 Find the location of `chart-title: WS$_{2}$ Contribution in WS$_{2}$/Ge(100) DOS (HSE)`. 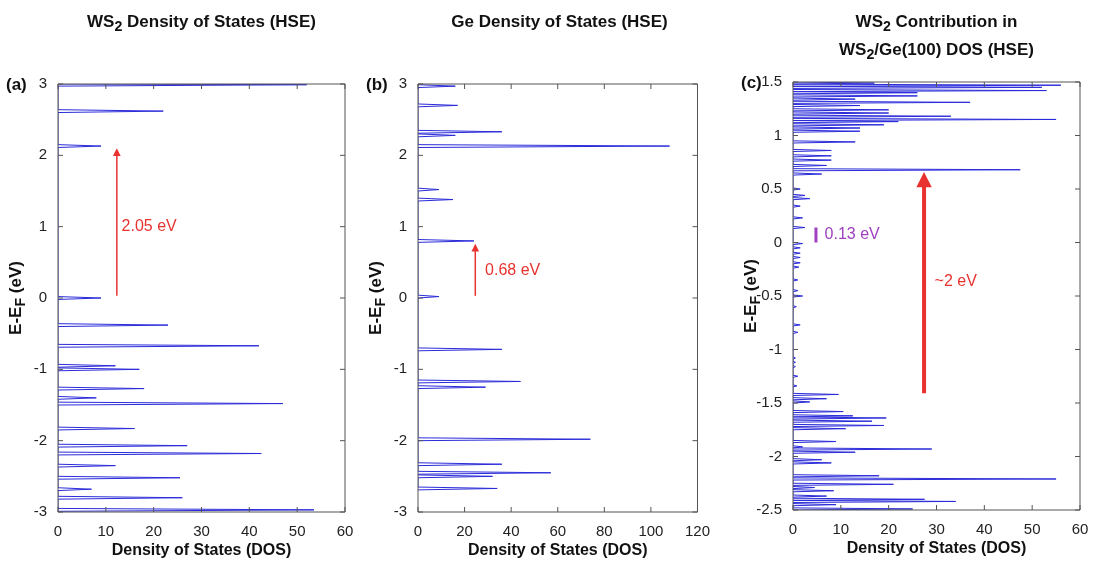

chart-title: WS$_{2}$ Contribution in WS$_{2}$/Ge(100) DOS (HSE) is located at coordinates (936, 37).